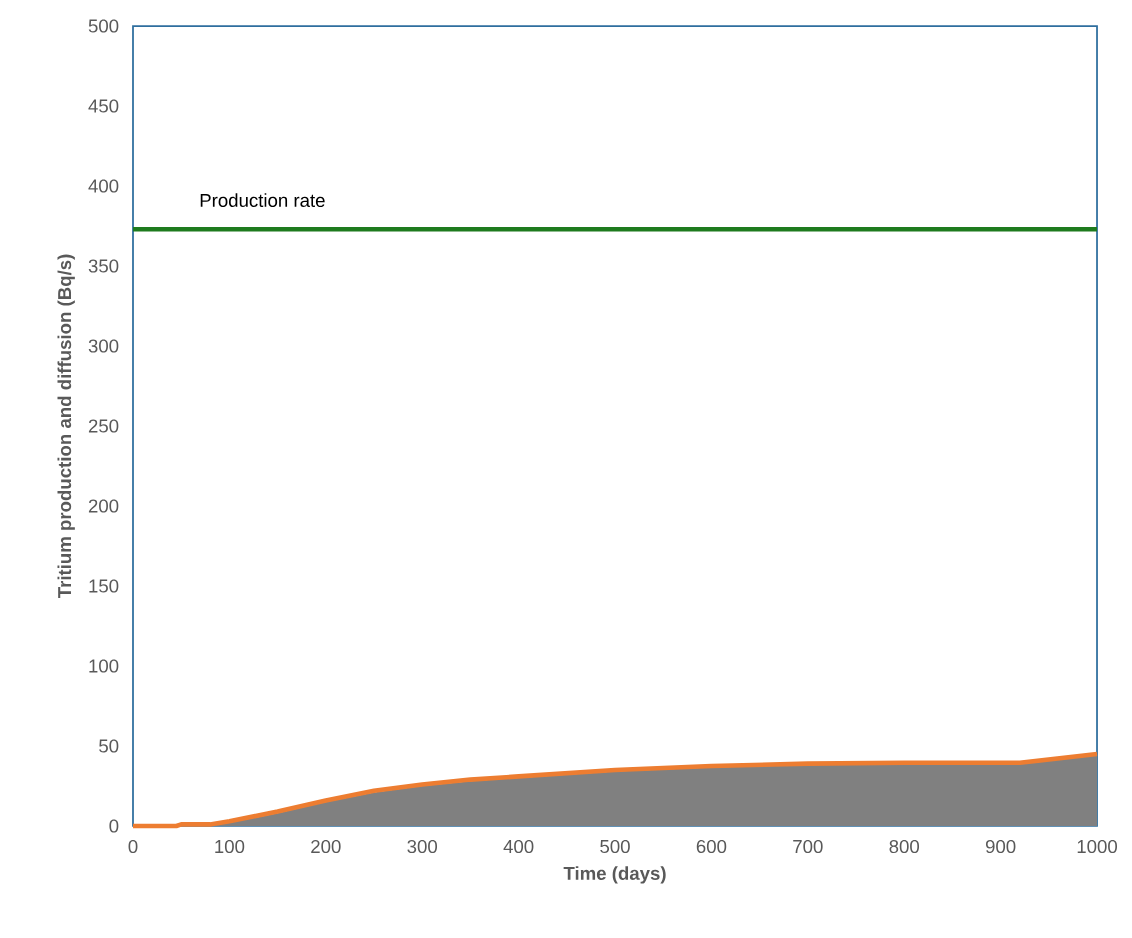 This screenshot has width=1132, height=938. What do you see at coordinates (230, 846) in the screenshot?
I see `x-tick-label: 100` at bounding box center [230, 846].